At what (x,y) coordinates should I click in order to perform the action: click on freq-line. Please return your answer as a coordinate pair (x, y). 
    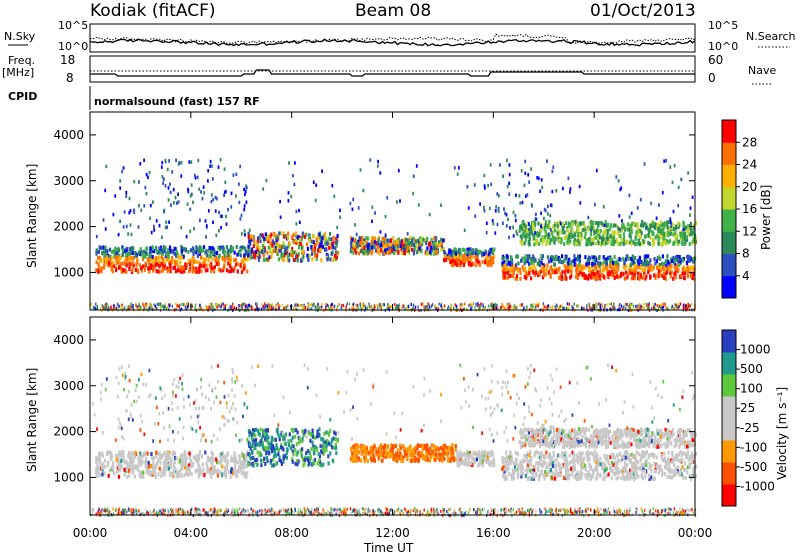
    Looking at the image, I should click on (392, 73).